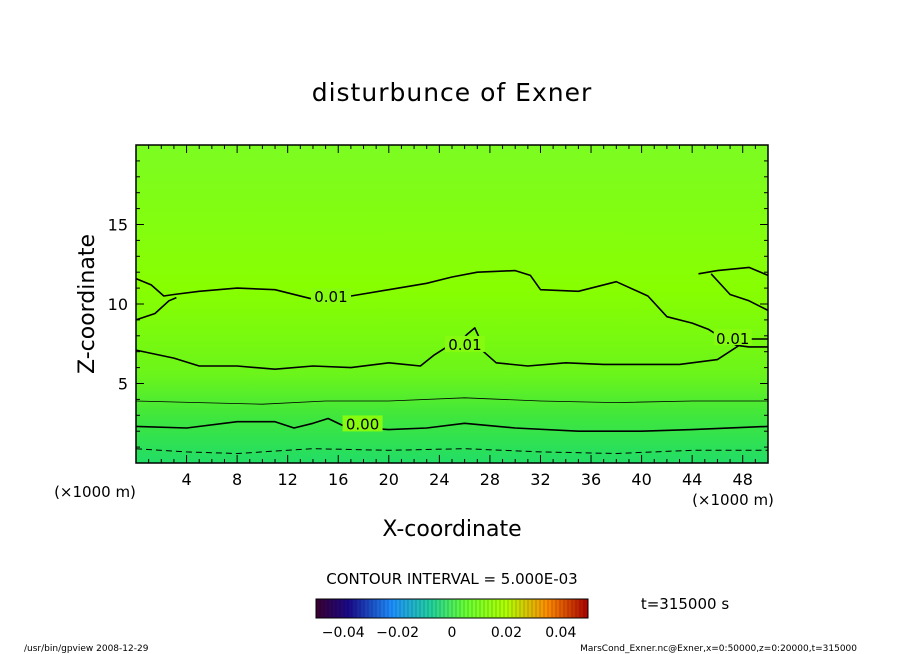 The width and height of the screenshot is (904, 654). I want to click on x-tick-label: 36, so click(591, 479).